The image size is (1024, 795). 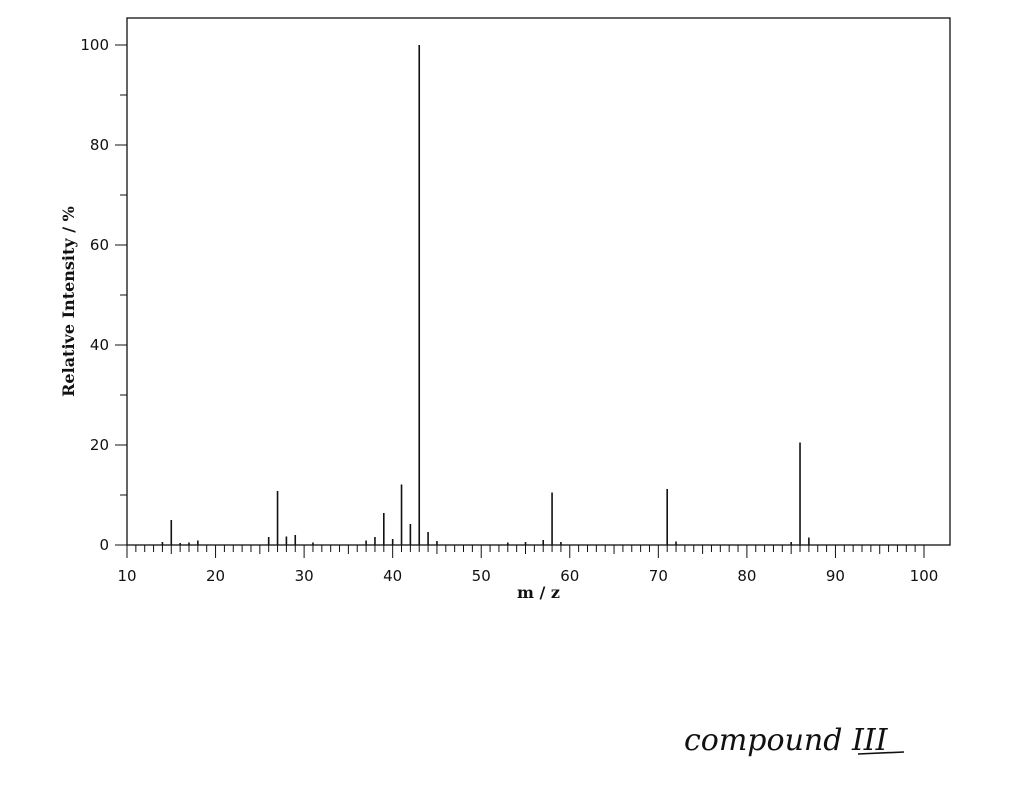 What do you see at coordinates (103, 295) in the screenshot?
I see `y-axis: 0 20 40 60 80 100` at bounding box center [103, 295].